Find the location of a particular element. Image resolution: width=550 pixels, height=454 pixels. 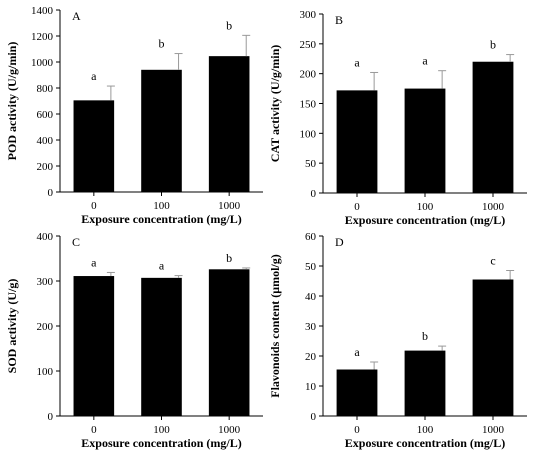

y-tick-label: 1000 is located at coordinates (42, 63).